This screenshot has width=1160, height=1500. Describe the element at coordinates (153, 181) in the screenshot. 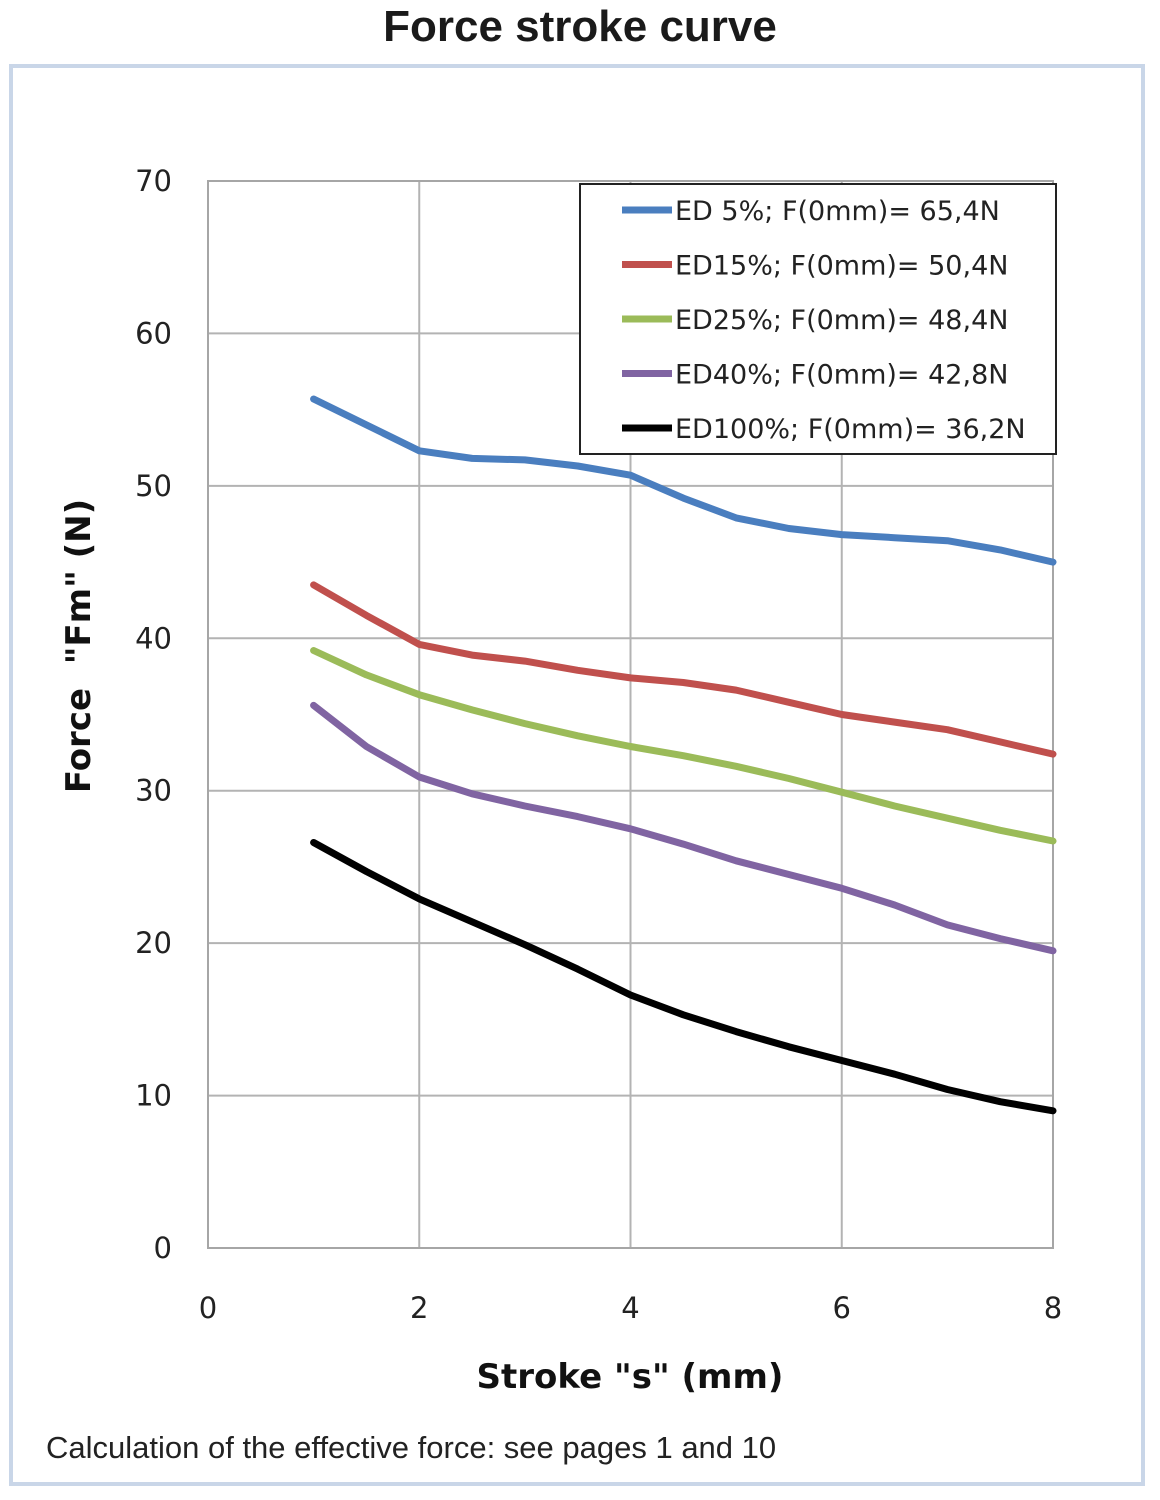

I see `y-tick-label: 70` at that location.